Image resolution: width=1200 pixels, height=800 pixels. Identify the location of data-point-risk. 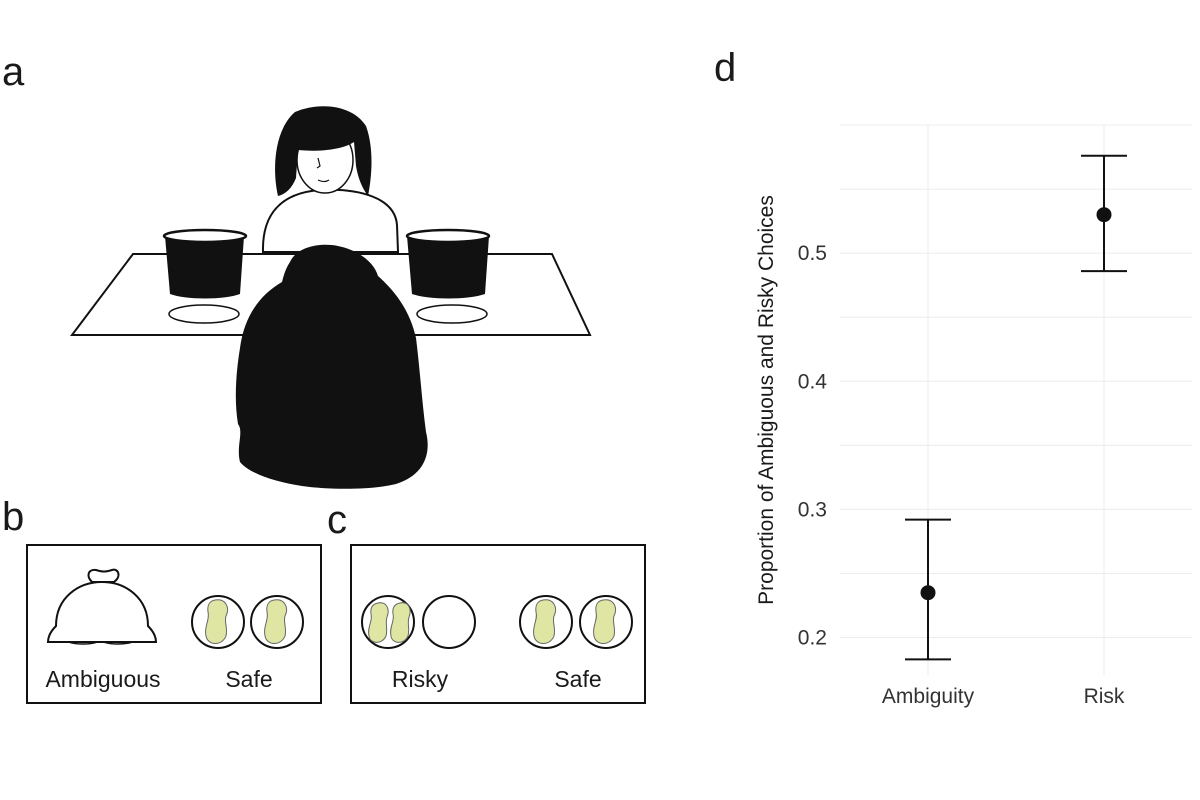
(1104, 215).